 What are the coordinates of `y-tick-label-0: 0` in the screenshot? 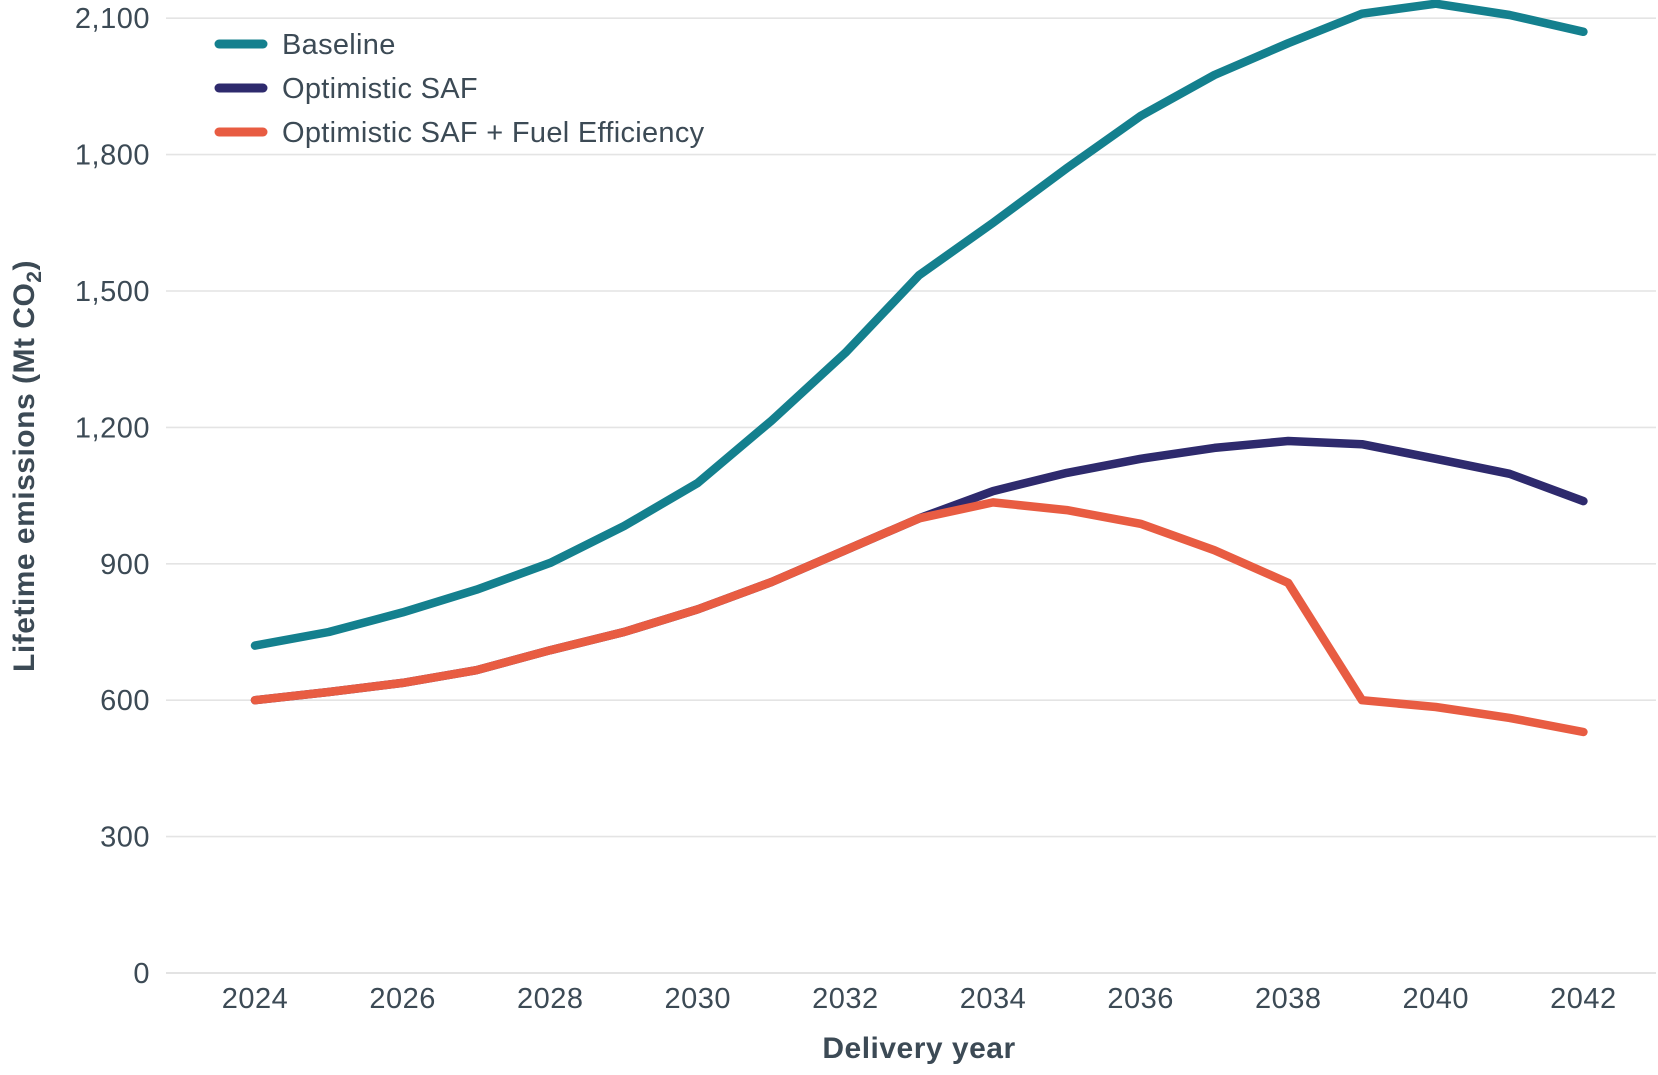 It's located at (141, 974).